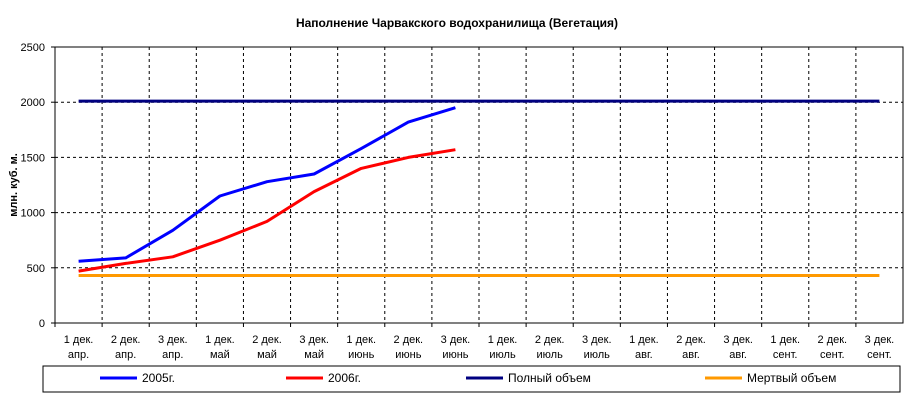 Image resolution: width=914 pixels, height=412 pixels. Describe the element at coordinates (33, 48) in the screenshot. I see `y-tick-label: 2500` at that location.